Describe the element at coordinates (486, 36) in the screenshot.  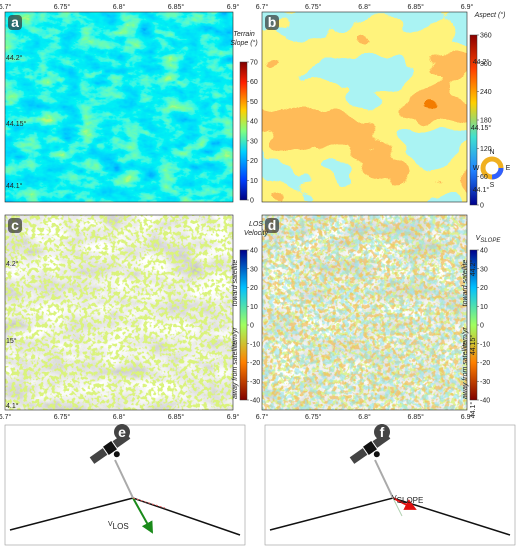
I see `colorbar-tick-label: 360` at that location.